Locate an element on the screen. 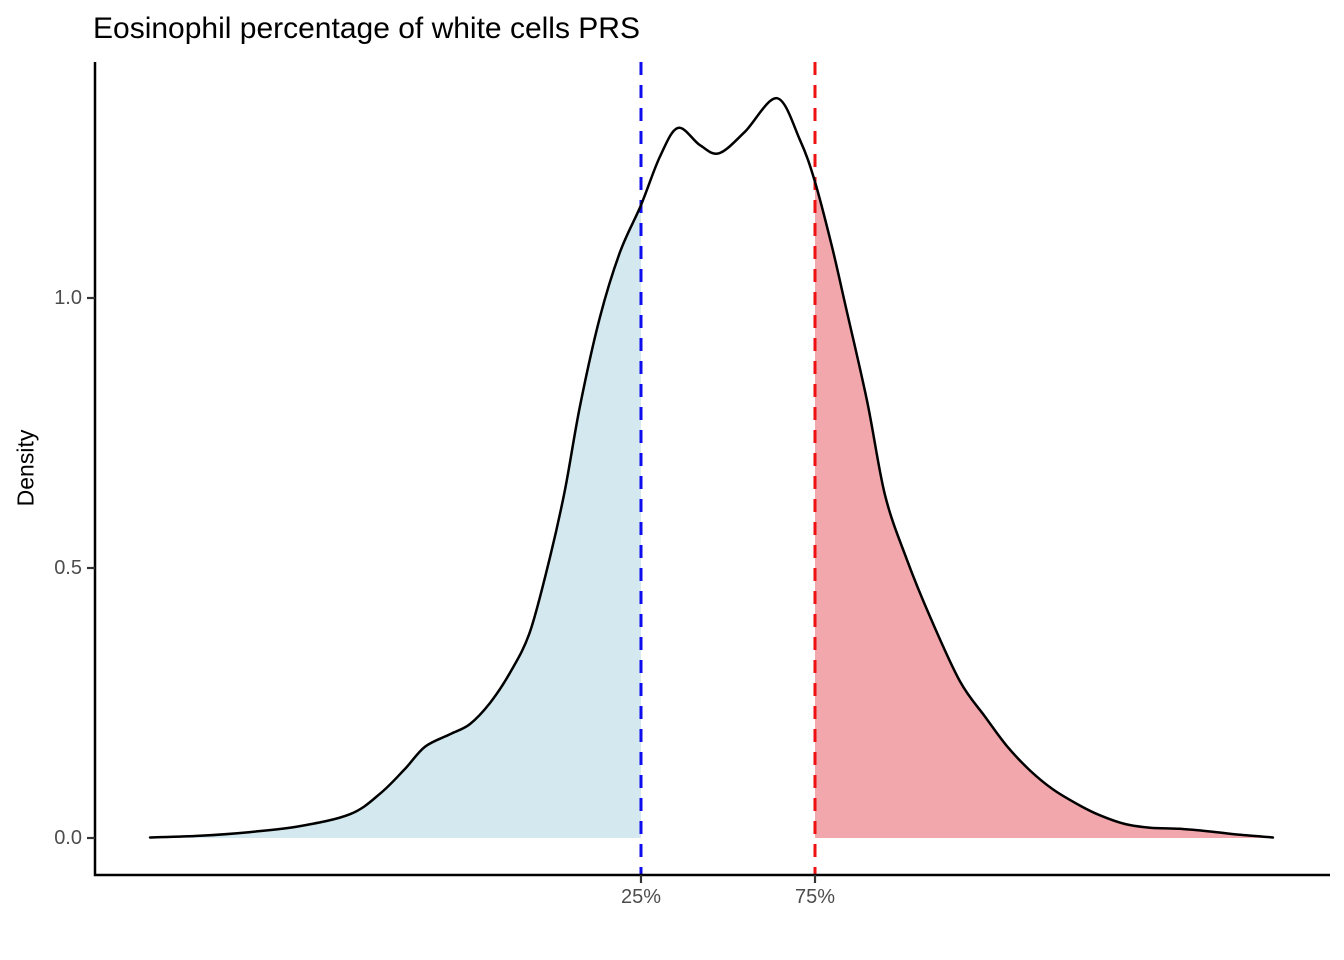 The height and width of the screenshot is (960, 1344). y-tick-label: 0.5 is located at coordinates (68, 568).